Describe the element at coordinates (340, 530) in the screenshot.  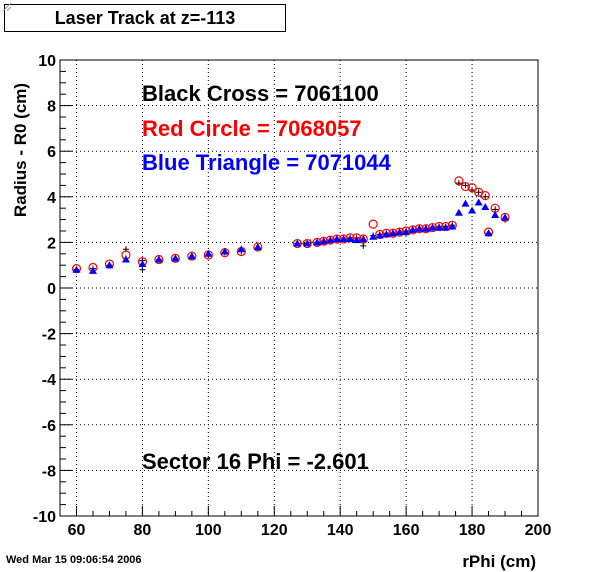
I see `x-tick-label: 140` at that location.